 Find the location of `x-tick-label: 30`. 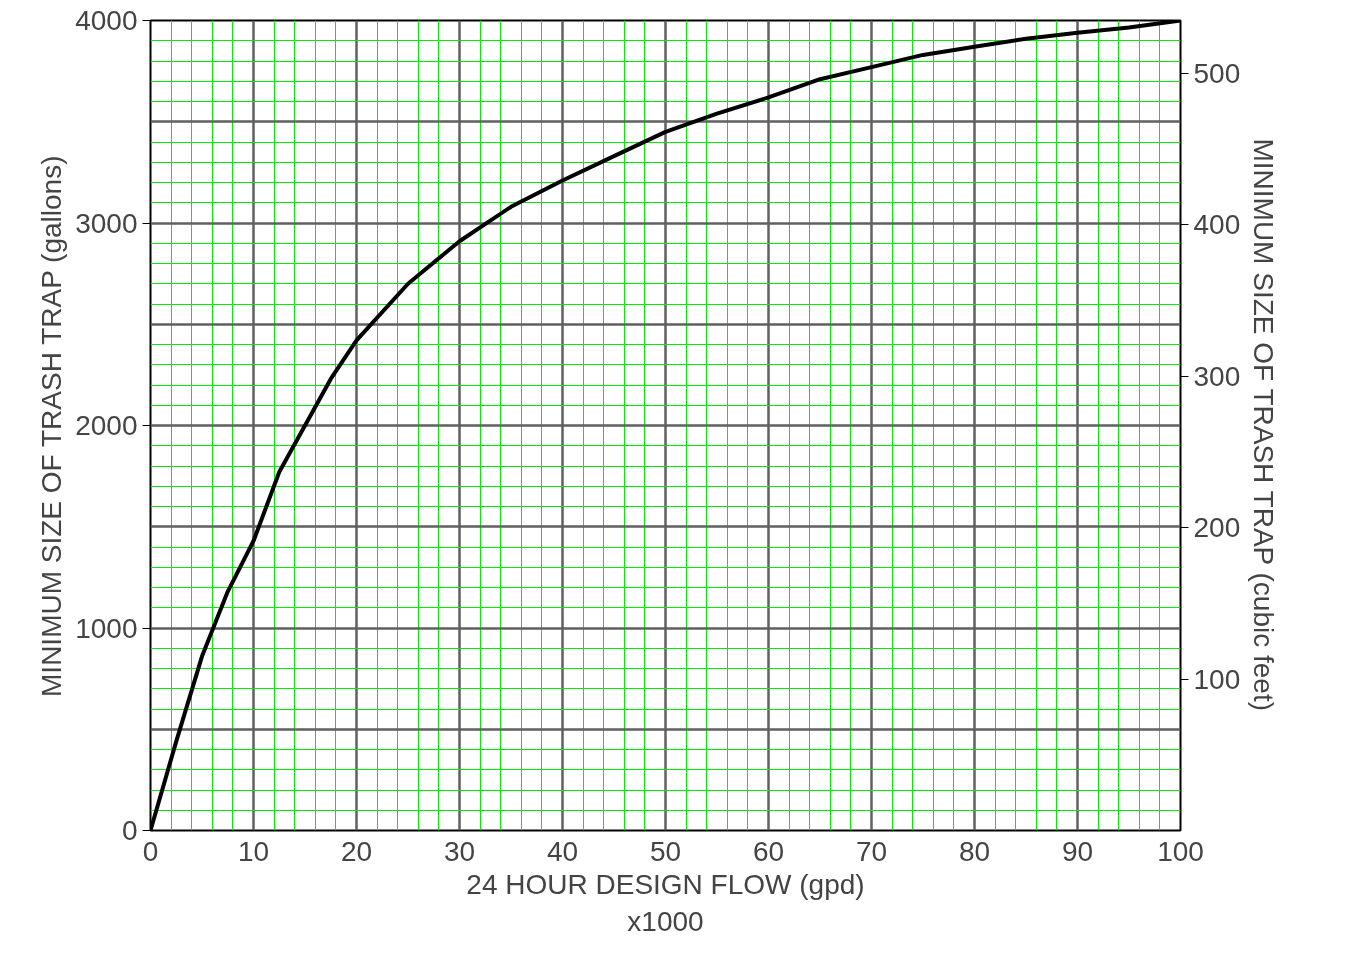

x-tick-label: 30 is located at coordinates (459, 851).